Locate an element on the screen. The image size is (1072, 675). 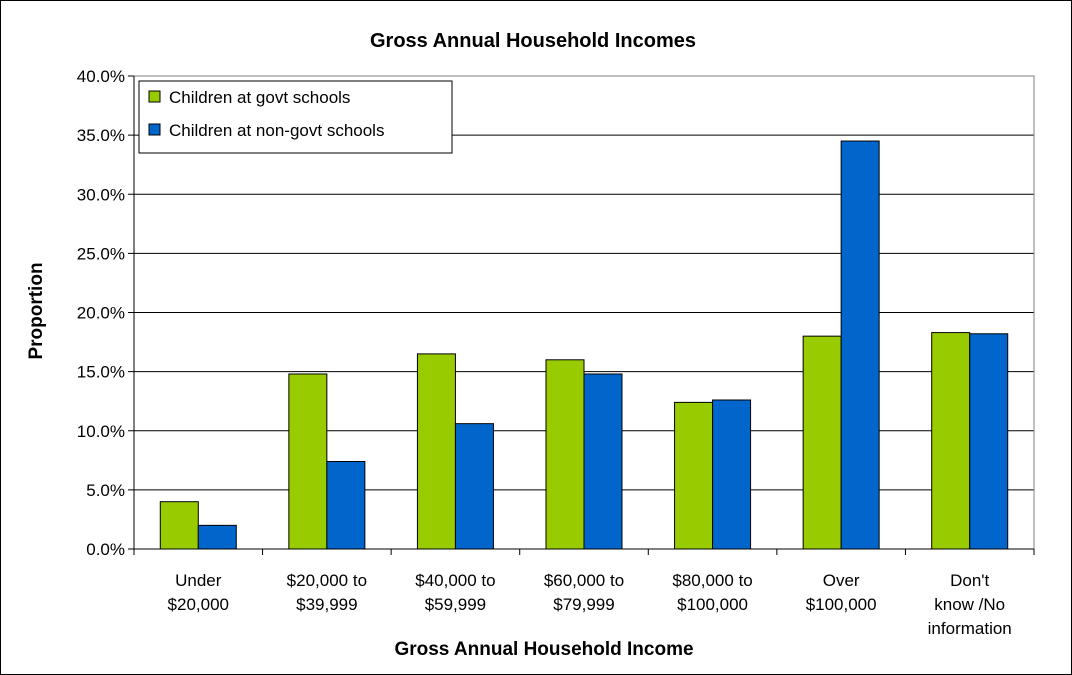
legend-label: Children at non-govt schools is located at coordinates (276, 130).